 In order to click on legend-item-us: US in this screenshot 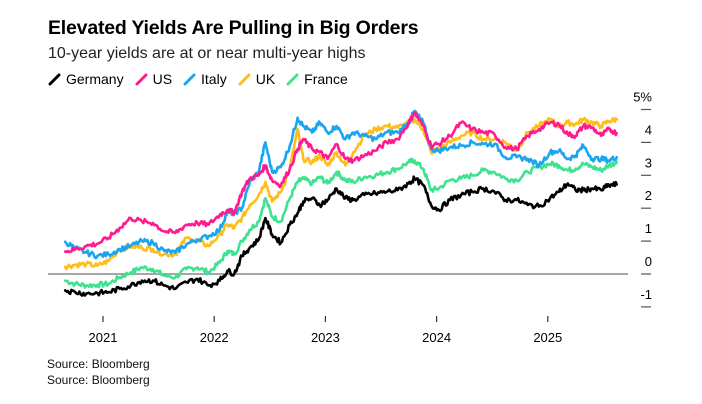, I will do `click(153, 79)`.